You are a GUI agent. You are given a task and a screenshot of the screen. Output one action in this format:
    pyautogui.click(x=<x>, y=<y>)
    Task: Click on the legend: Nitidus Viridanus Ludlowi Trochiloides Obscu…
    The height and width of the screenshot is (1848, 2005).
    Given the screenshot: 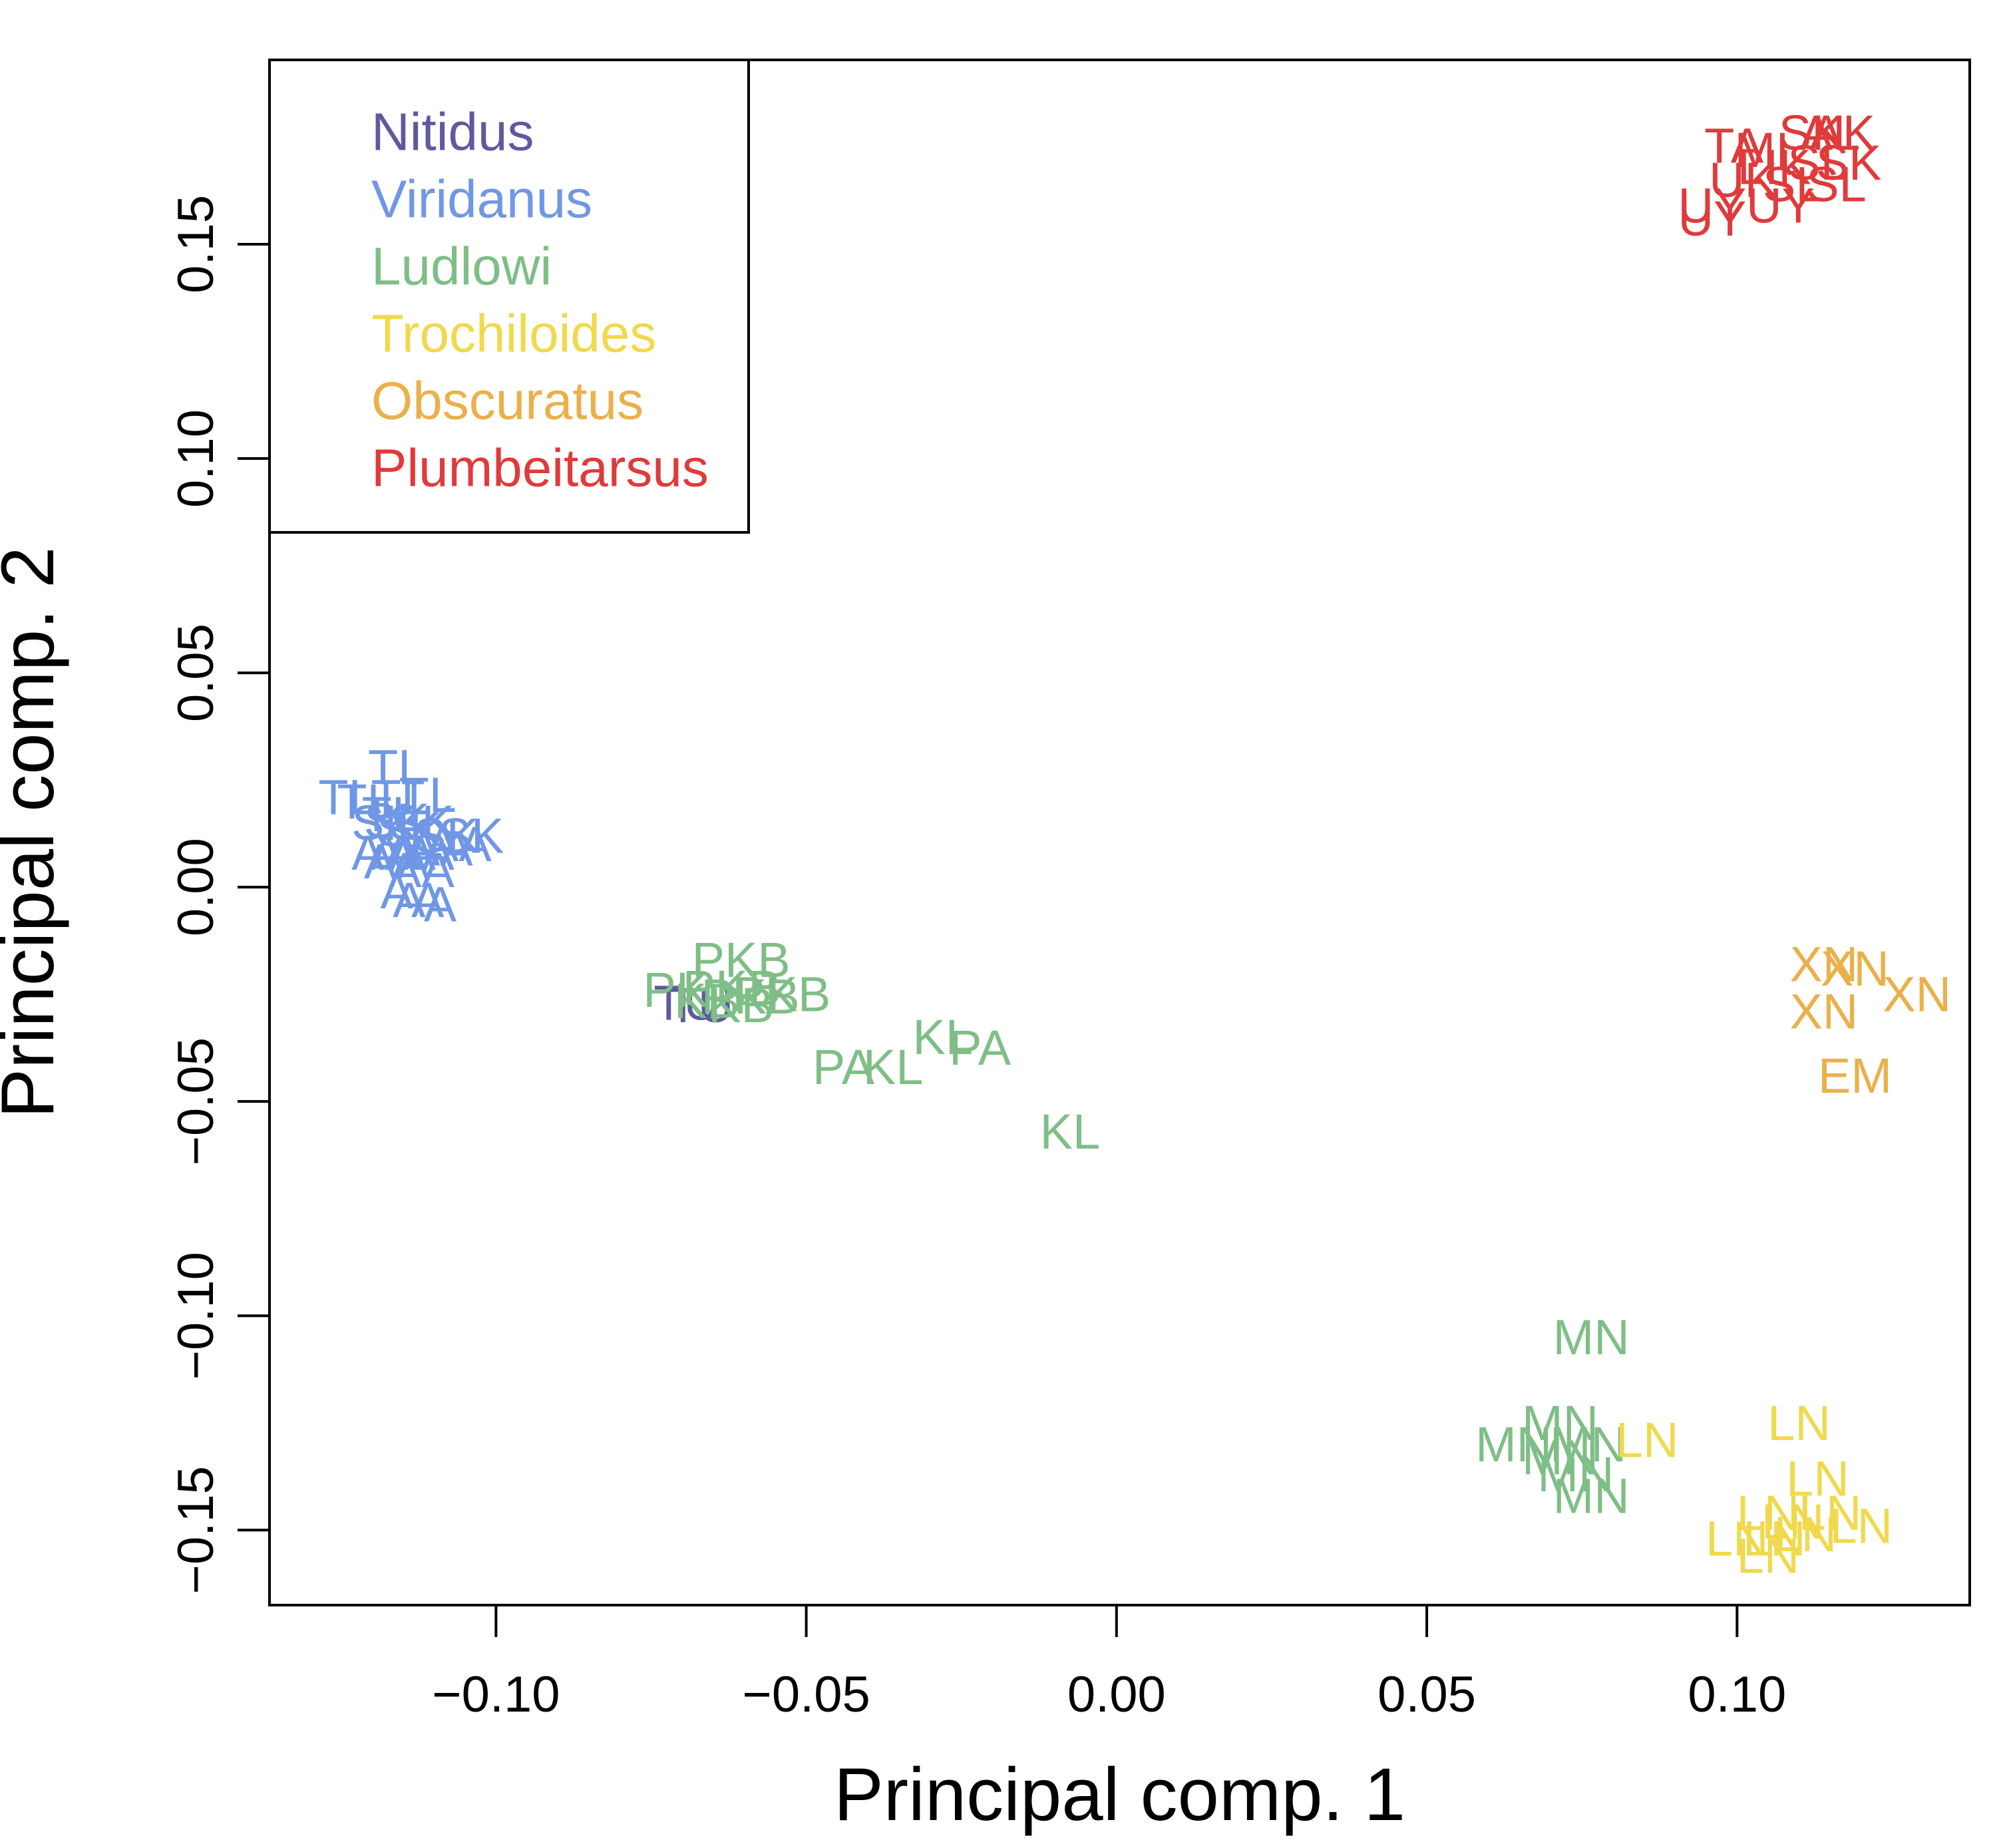 What is the action you would take?
    pyautogui.click(x=509, y=296)
    